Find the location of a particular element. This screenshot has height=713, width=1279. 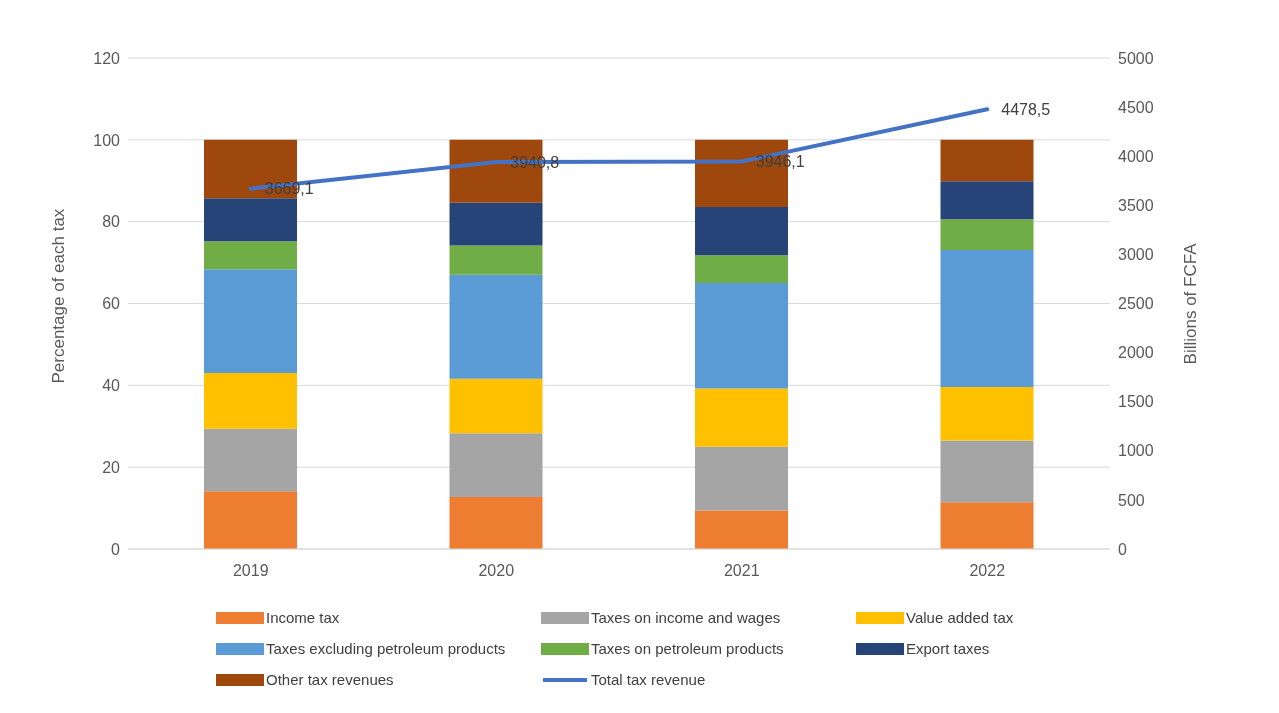

y2-tick-label: 3500 is located at coordinates (1136, 205).